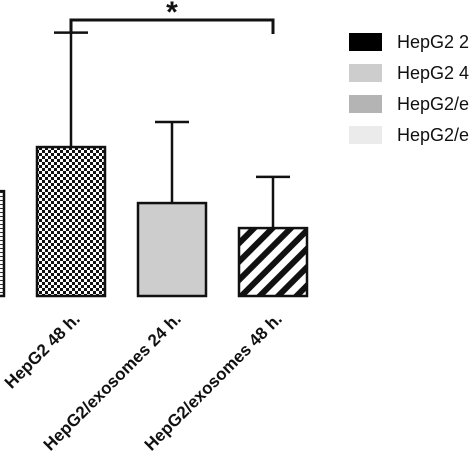  Describe the element at coordinates (433, 73) in the screenshot. I see `legend-label: HepG2 4` at that location.